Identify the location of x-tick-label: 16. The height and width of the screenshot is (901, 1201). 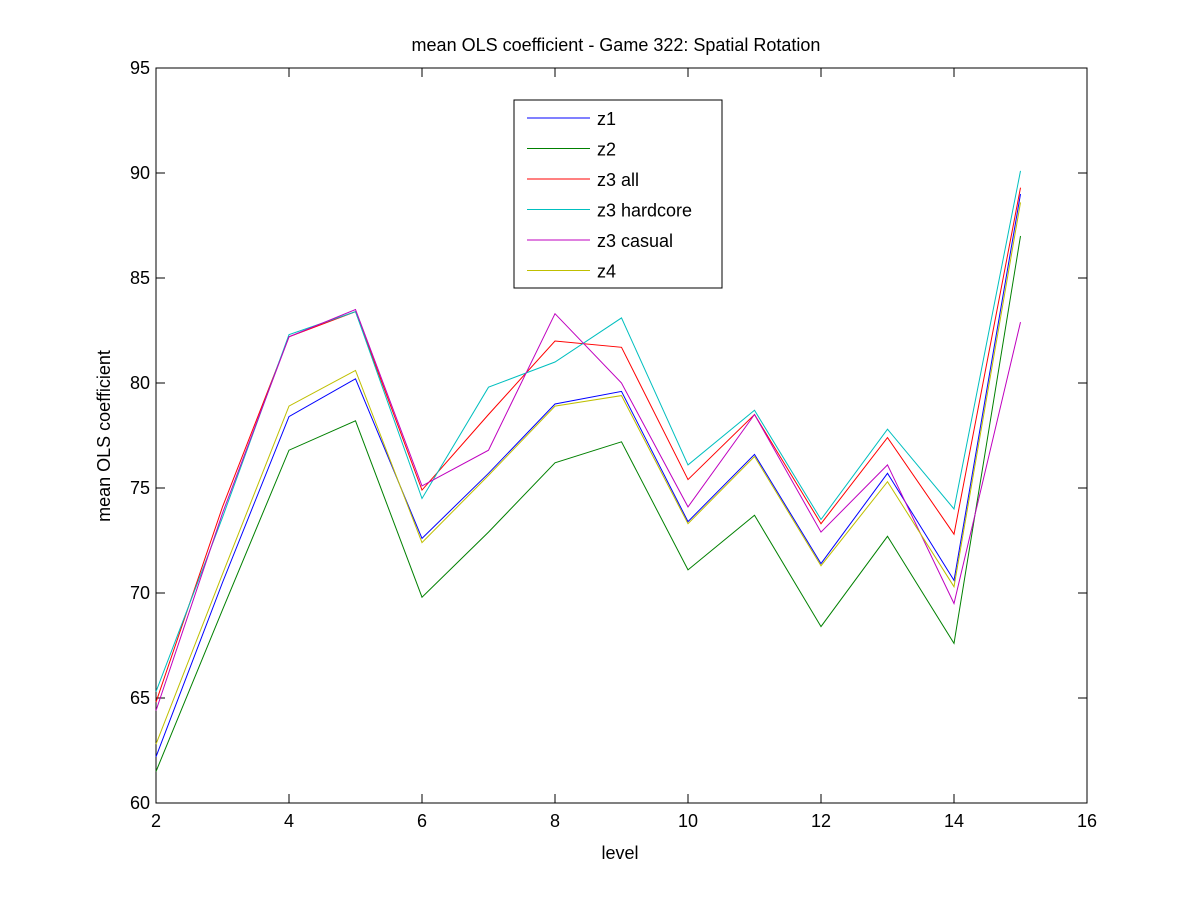
(1087, 821).